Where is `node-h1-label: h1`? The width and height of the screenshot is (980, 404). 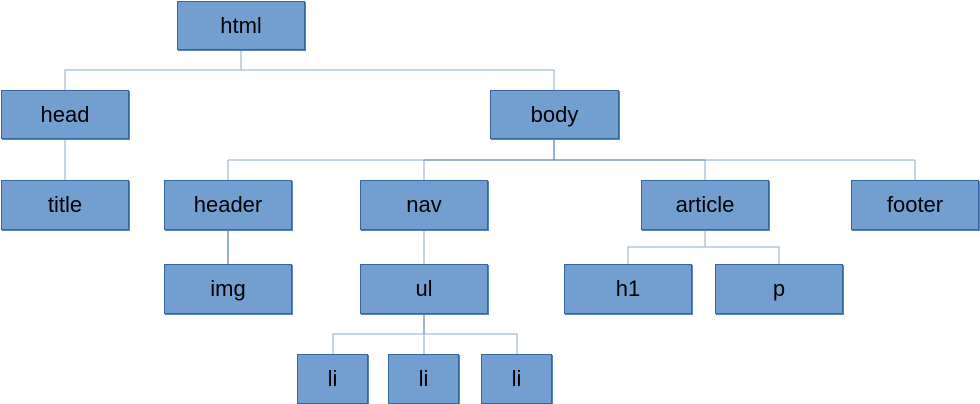
node-h1-label: h1 is located at coordinates (628, 288).